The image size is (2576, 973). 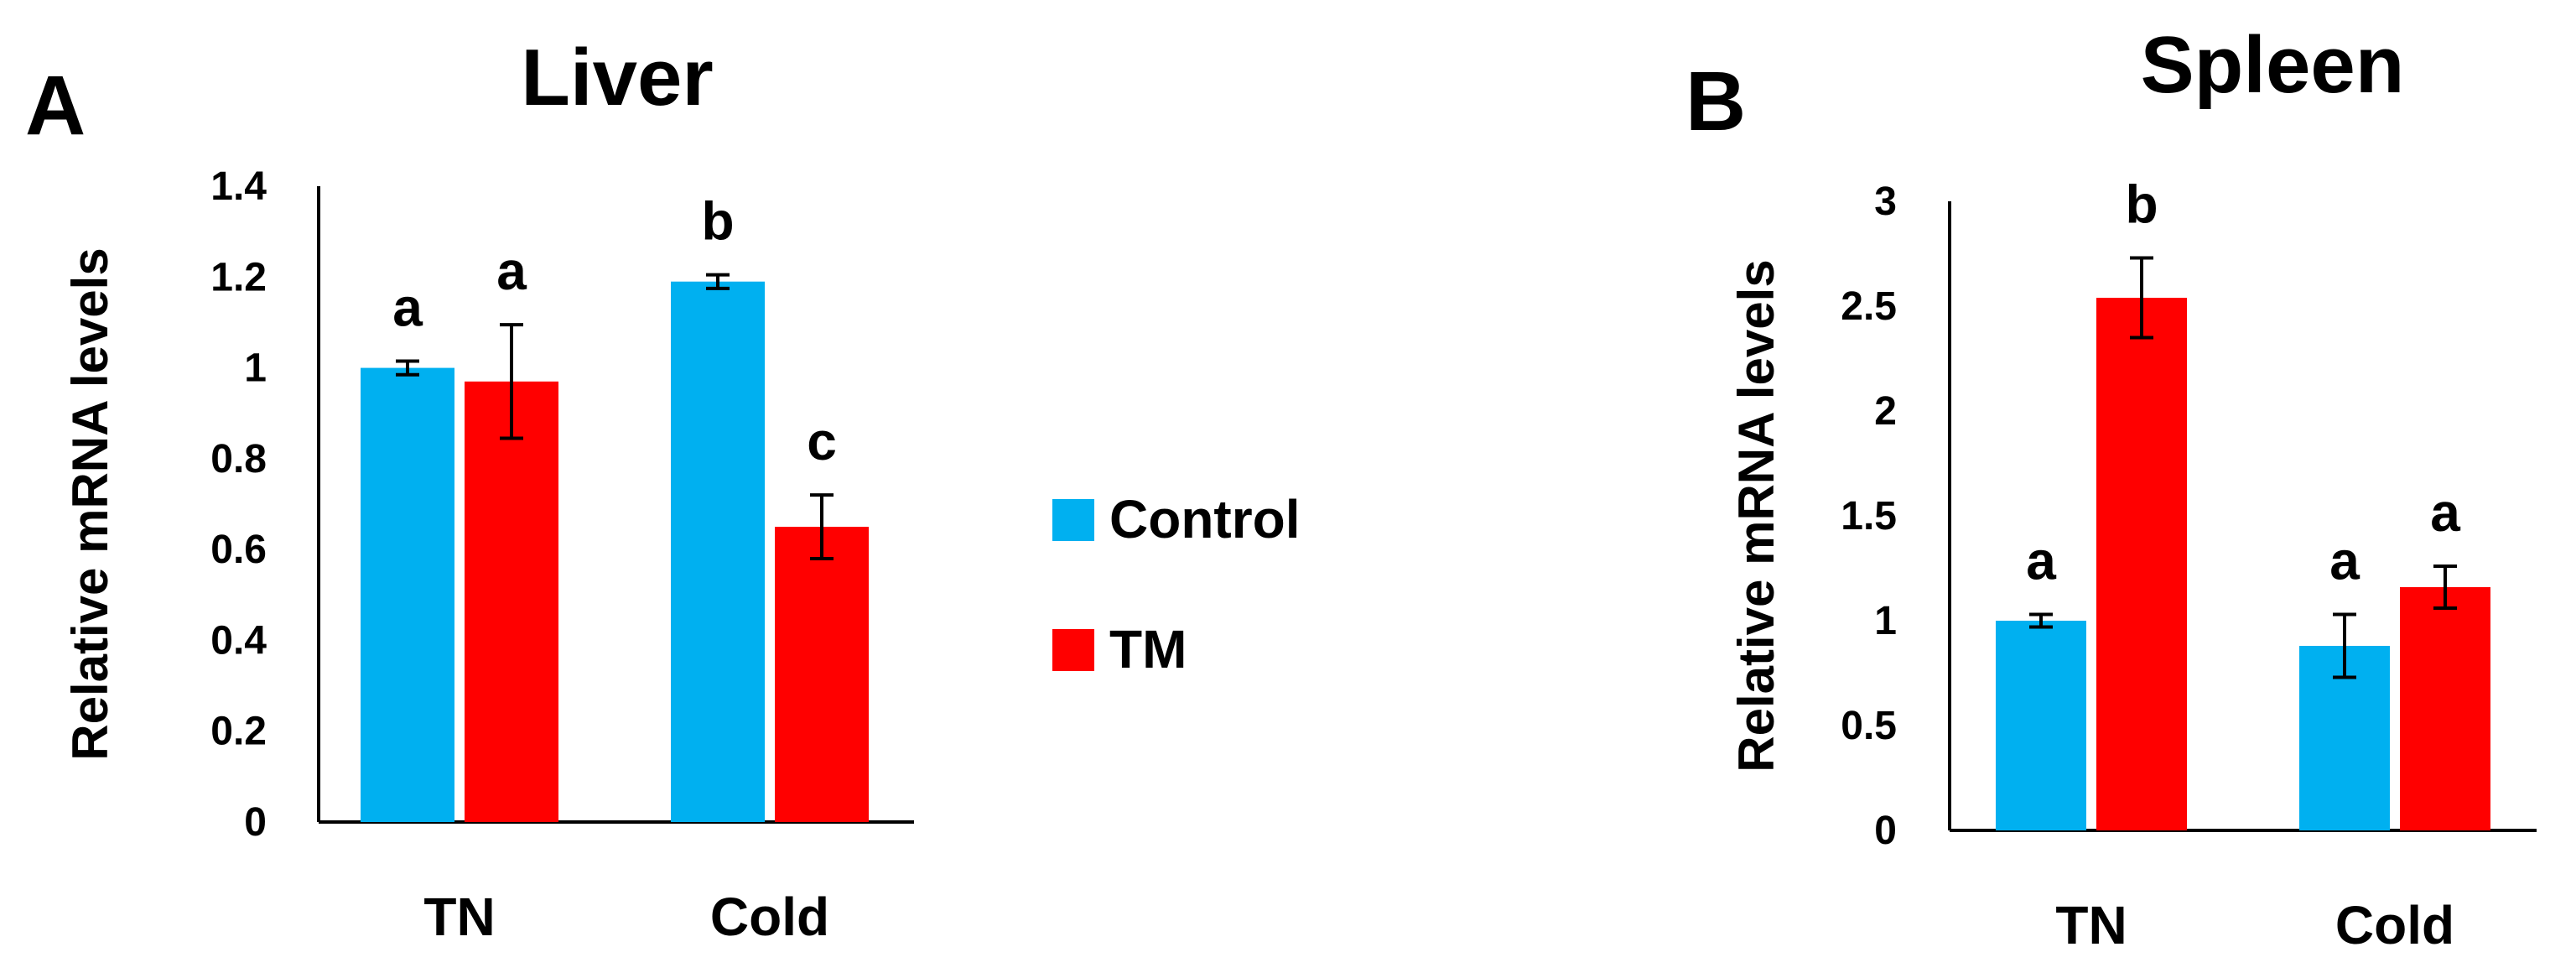 I want to click on y-tick-label: 1.2, so click(x=238, y=277).